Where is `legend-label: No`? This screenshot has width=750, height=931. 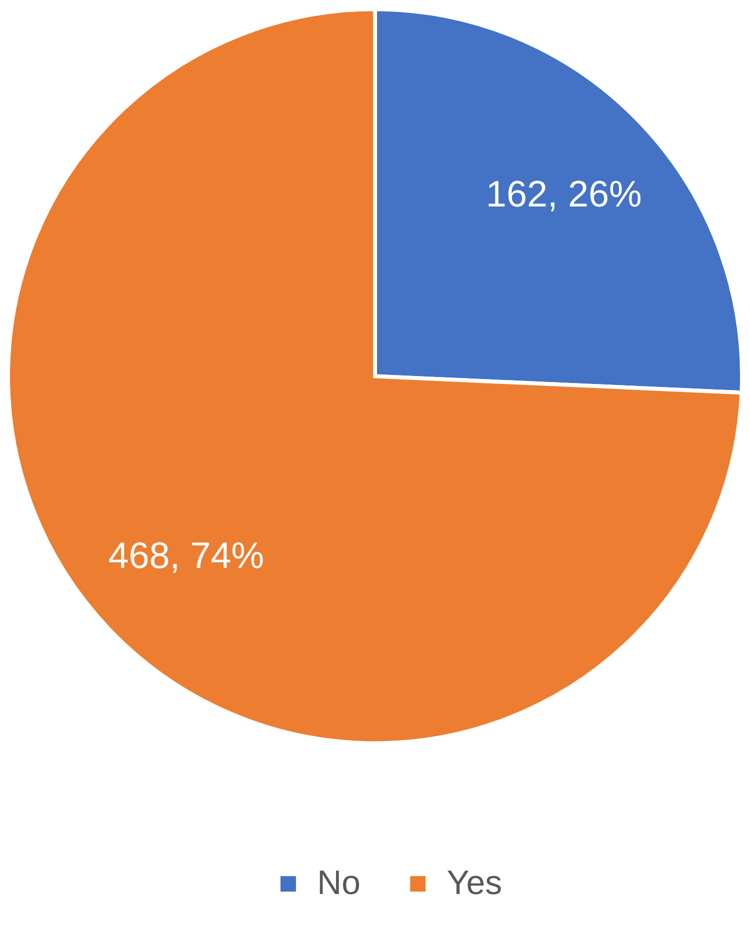
legend-label: No is located at coordinates (338, 883).